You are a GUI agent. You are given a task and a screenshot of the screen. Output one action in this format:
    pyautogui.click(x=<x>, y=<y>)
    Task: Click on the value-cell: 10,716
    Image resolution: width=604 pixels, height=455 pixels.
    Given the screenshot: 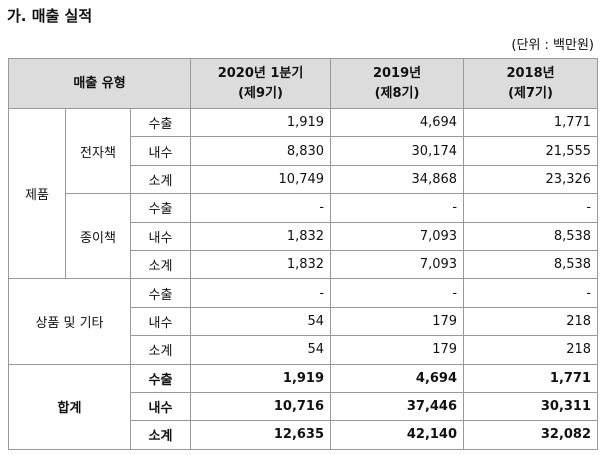 What is the action you would take?
    pyautogui.click(x=261, y=406)
    